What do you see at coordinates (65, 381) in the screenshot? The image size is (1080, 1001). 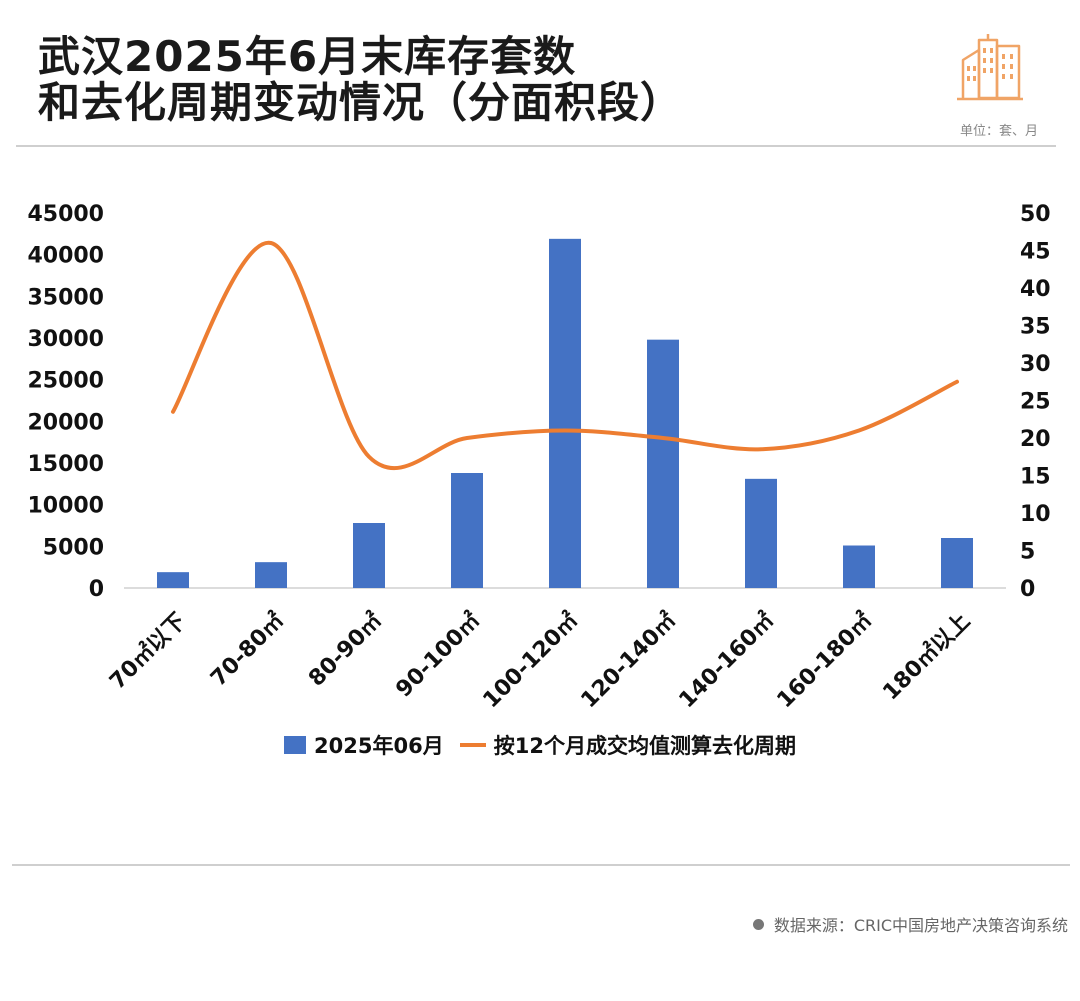 I see `y-tick-label: 25000` at bounding box center [65, 381].